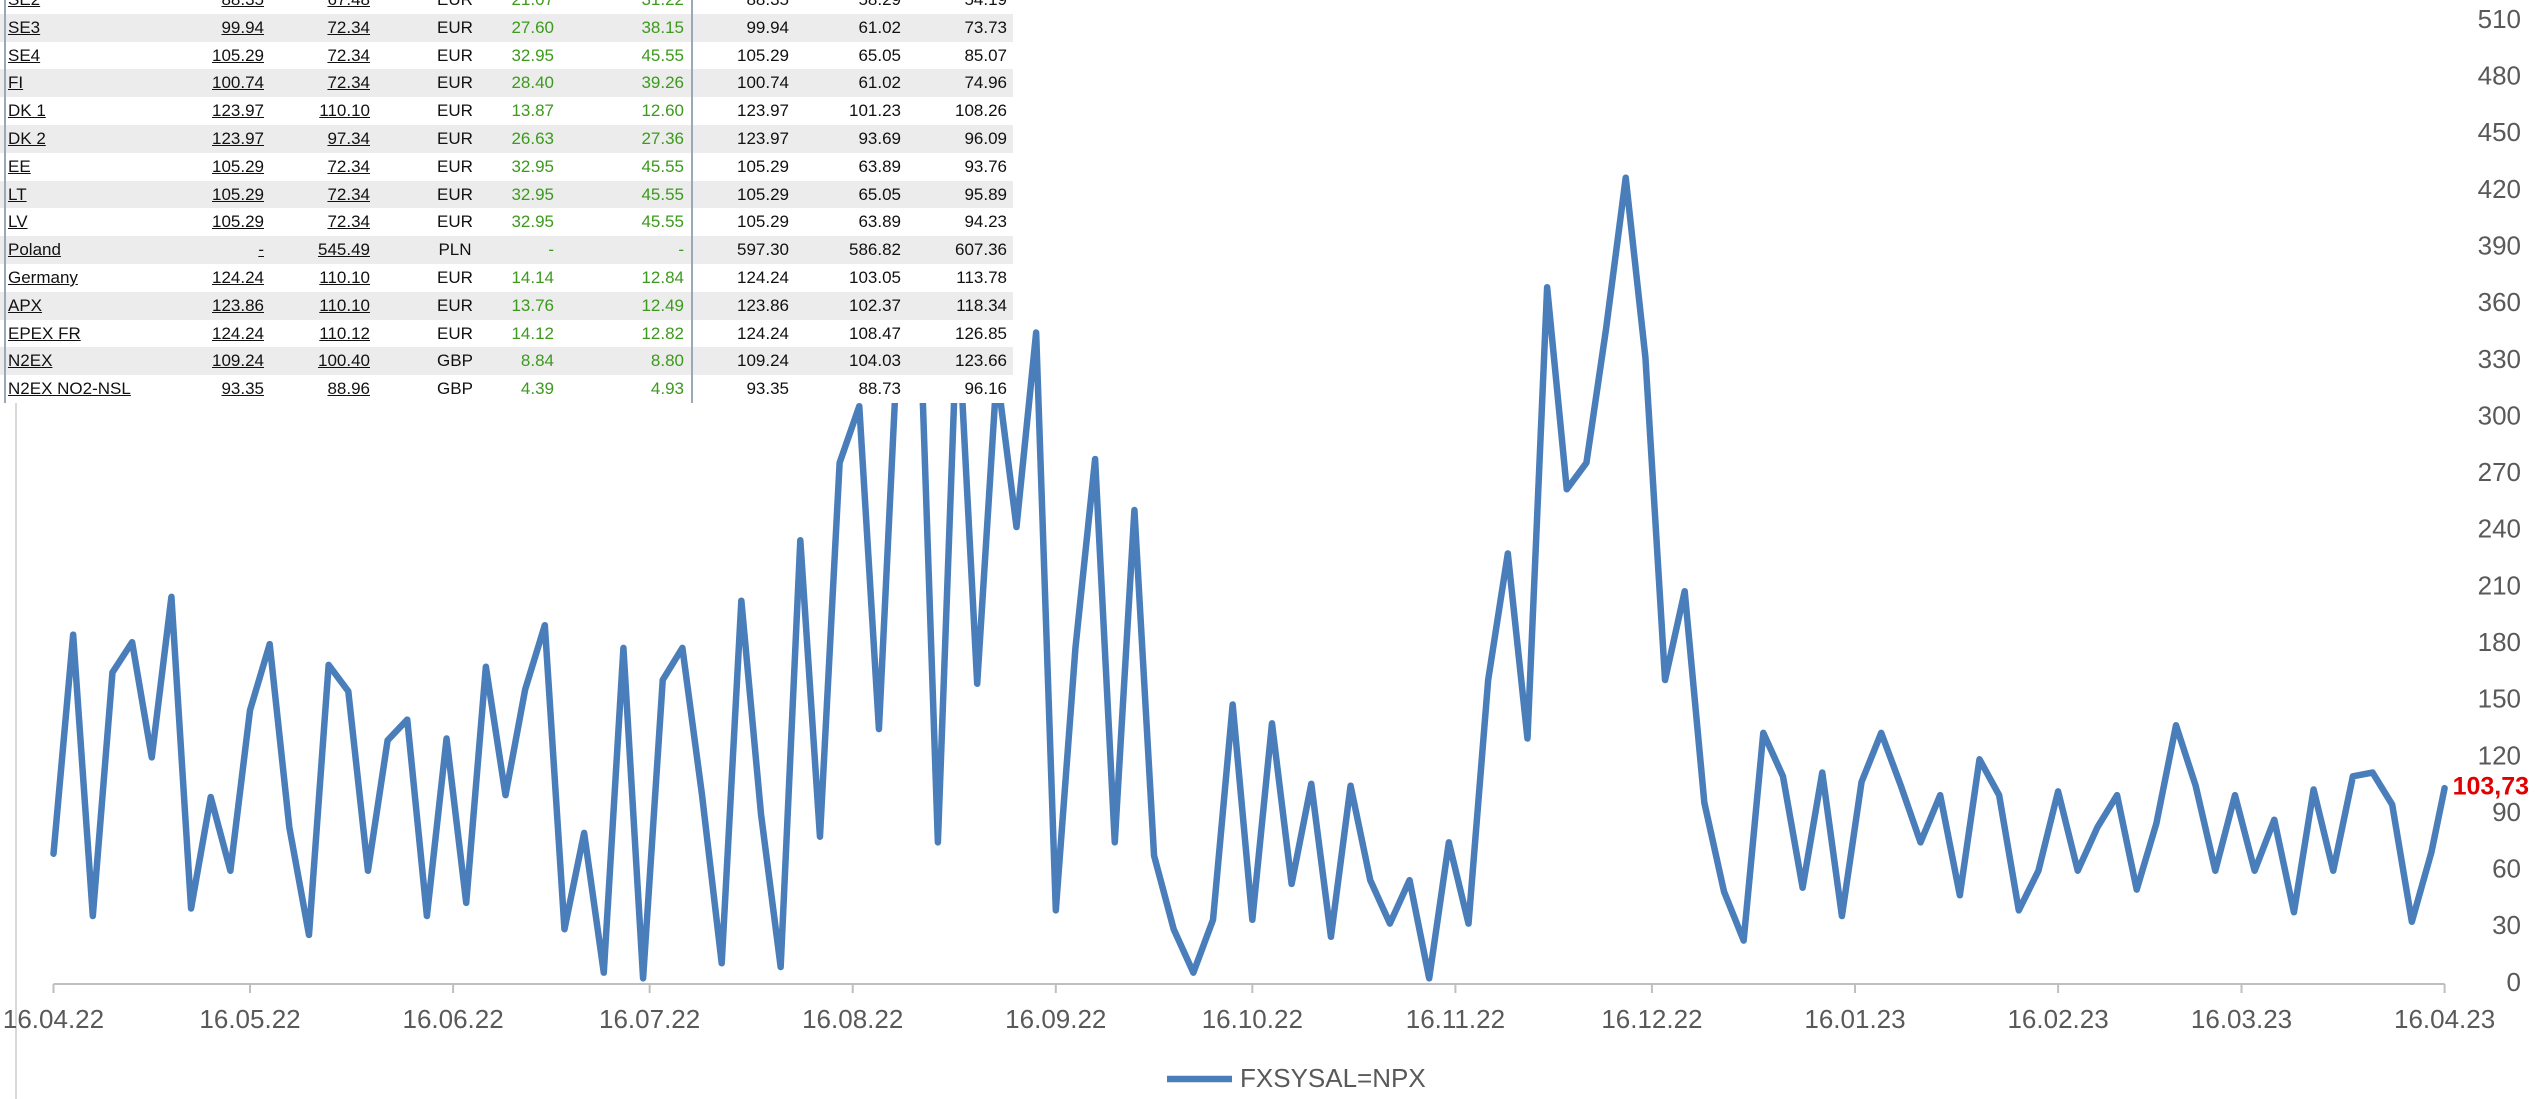 The image size is (2542, 1099). I want to click on table-cell: 58.29, so click(851, 7).